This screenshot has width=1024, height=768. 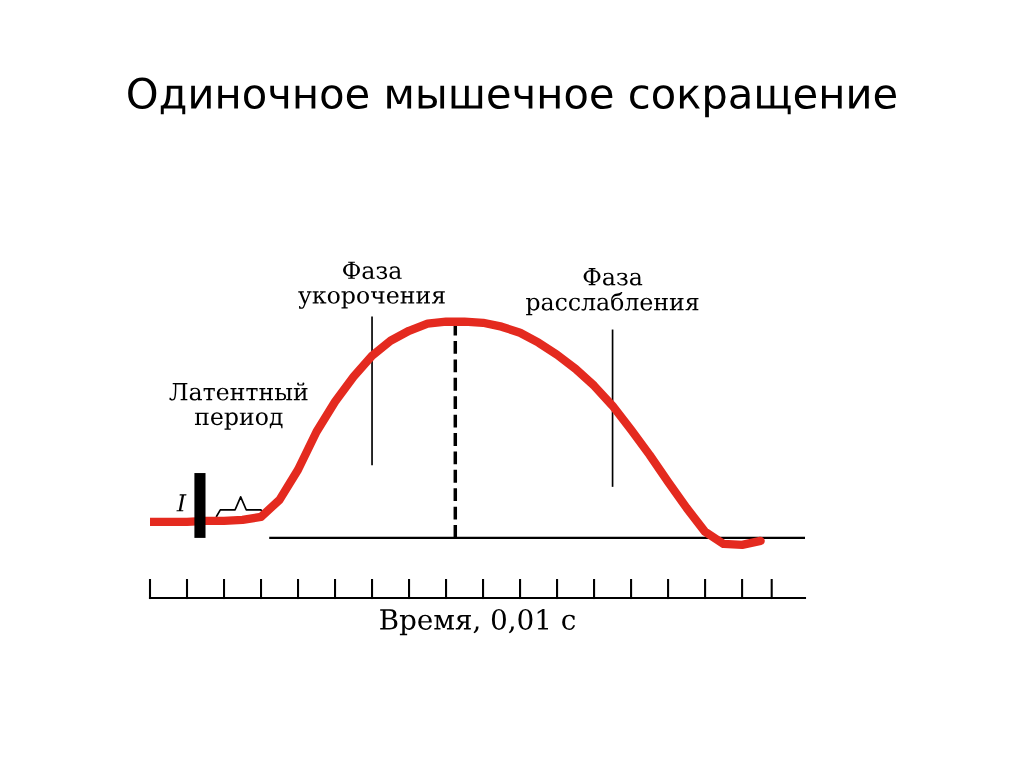 I want to click on chart-title: Одиночное мышечное сокращение, so click(x=512, y=97).